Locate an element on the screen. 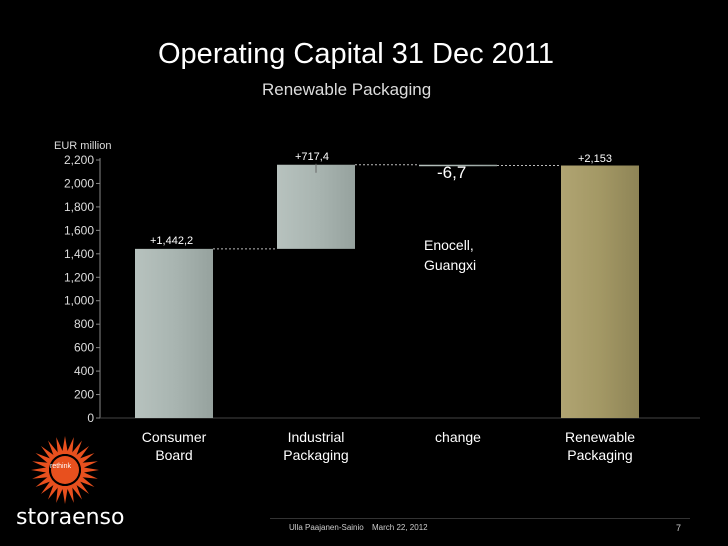 Image resolution: width=728 pixels, height=546 pixels. data-label-renewable-packaging: +2,153 is located at coordinates (595, 159).